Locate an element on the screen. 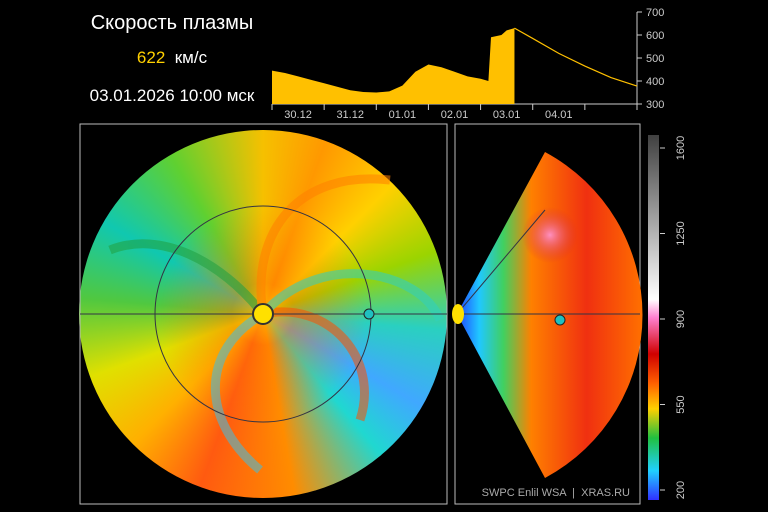 Image resolution: width=768 pixels, height=512 pixels. y-tick-label: 700 is located at coordinates (655, 13).